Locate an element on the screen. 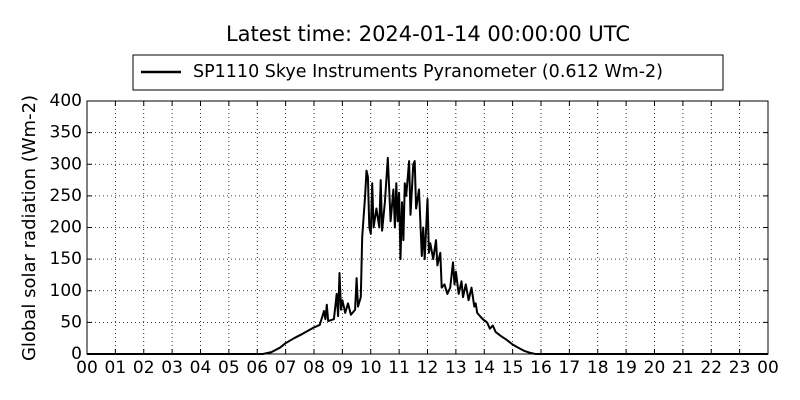 Image resolution: width=800 pixels, height=400 pixels. x-tick-label: 04 is located at coordinates (201, 368).